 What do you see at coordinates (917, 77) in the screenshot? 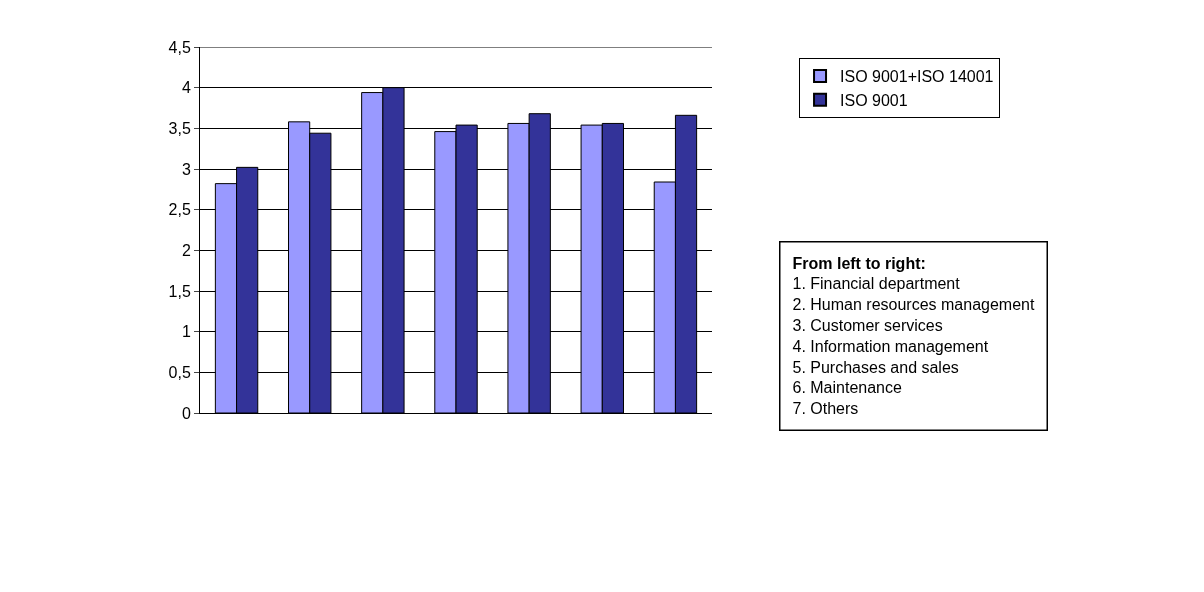
I see `legend-label: ISO 9001+ISO 14001` at bounding box center [917, 77].